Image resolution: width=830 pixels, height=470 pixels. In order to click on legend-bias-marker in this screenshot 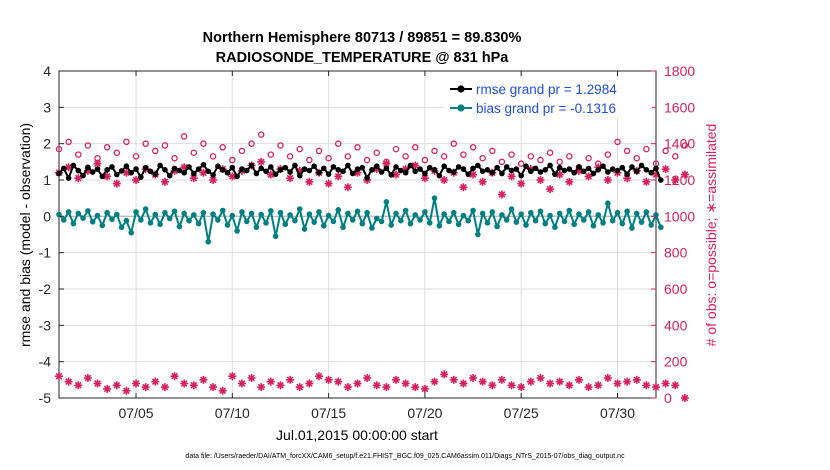, I will do `click(461, 108)`.